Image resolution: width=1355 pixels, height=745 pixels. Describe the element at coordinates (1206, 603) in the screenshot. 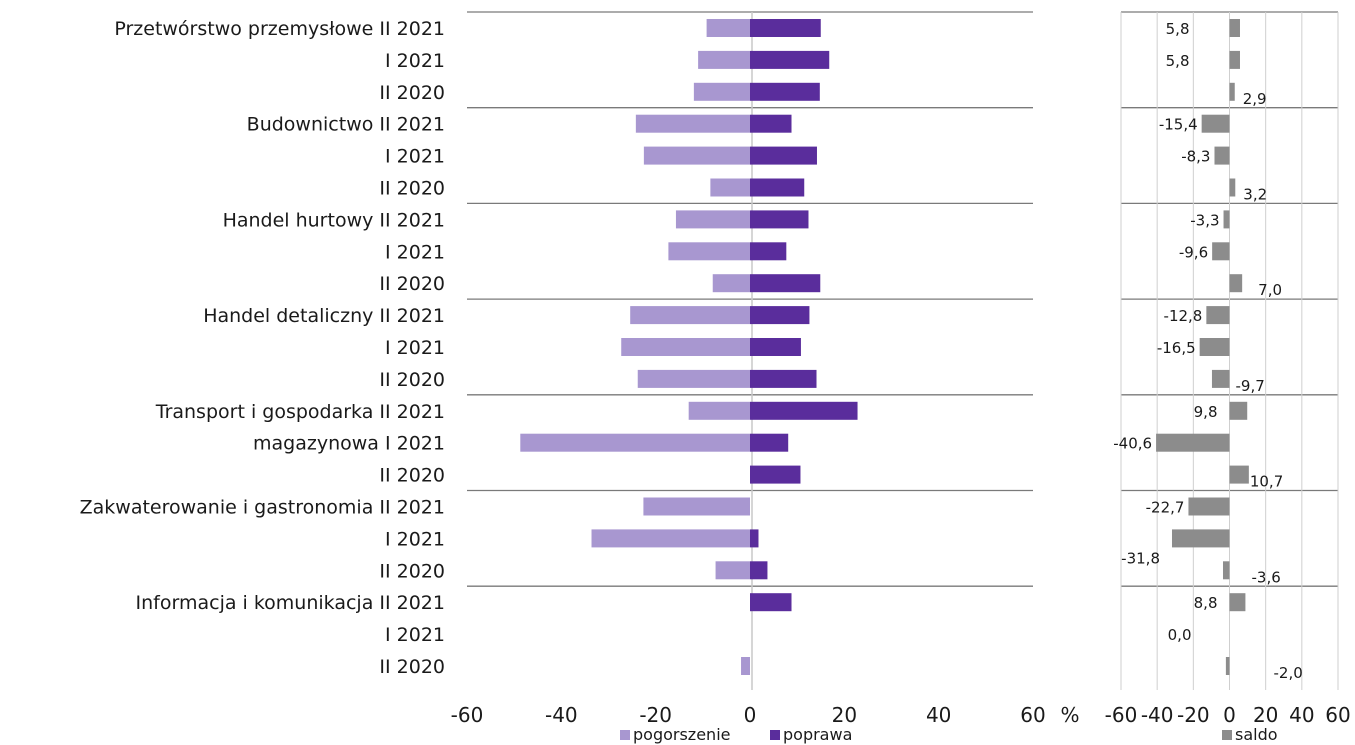

I see `saldo-data-label: 8,8` at that location.